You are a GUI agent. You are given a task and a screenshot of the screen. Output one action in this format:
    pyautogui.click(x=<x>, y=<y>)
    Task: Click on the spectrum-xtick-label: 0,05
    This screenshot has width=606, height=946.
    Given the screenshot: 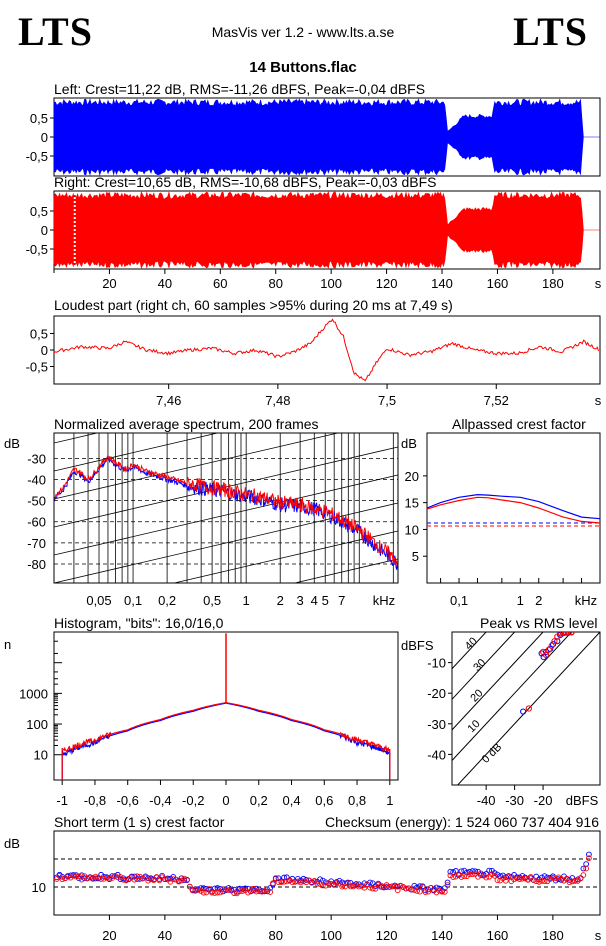 What is the action you would take?
    pyautogui.click(x=98, y=600)
    